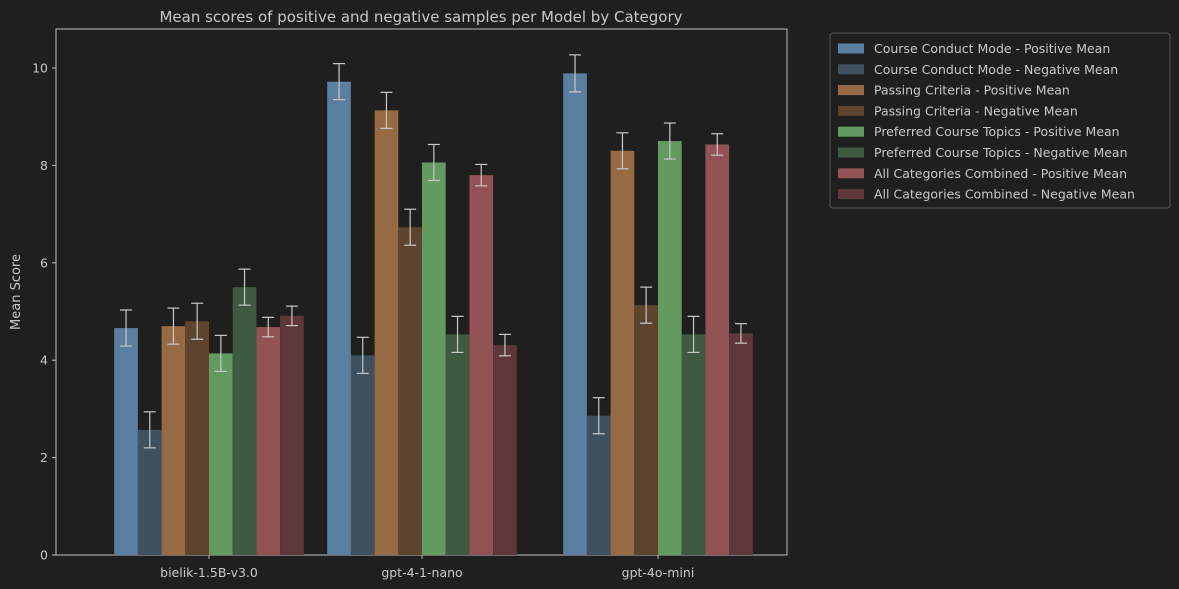 Image resolution: width=1179 pixels, height=589 pixels. I want to click on legend-label: Course Conduct Mode - Positive Mean, so click(992, 48).